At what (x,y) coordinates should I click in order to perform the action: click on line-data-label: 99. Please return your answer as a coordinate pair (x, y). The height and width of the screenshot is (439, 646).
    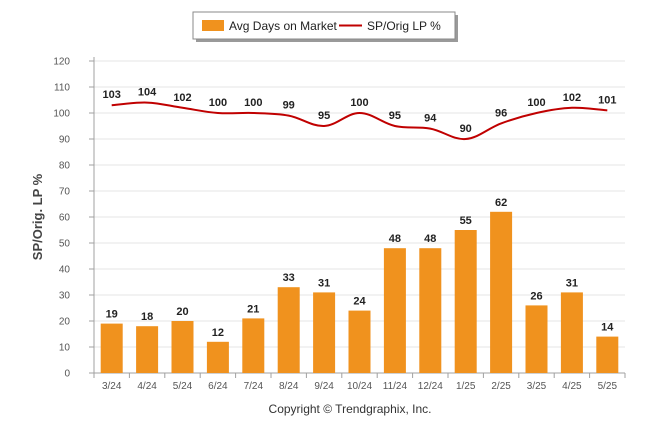
    Looking at the image, I should click on (289, 106).